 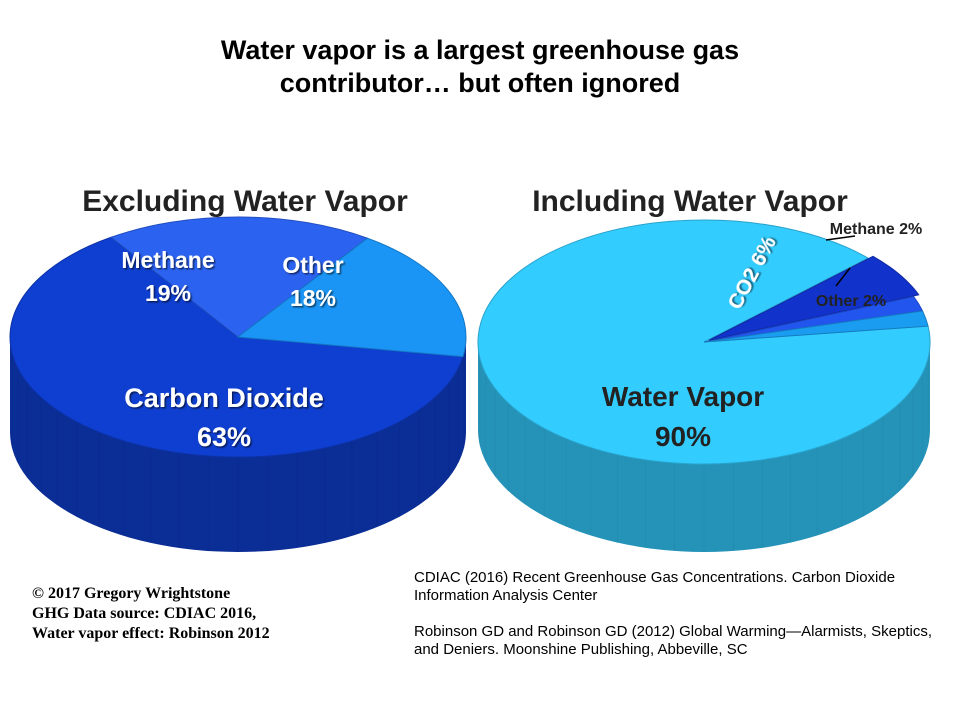 I want to click on pie-side-left, so click(x=238, y=444).